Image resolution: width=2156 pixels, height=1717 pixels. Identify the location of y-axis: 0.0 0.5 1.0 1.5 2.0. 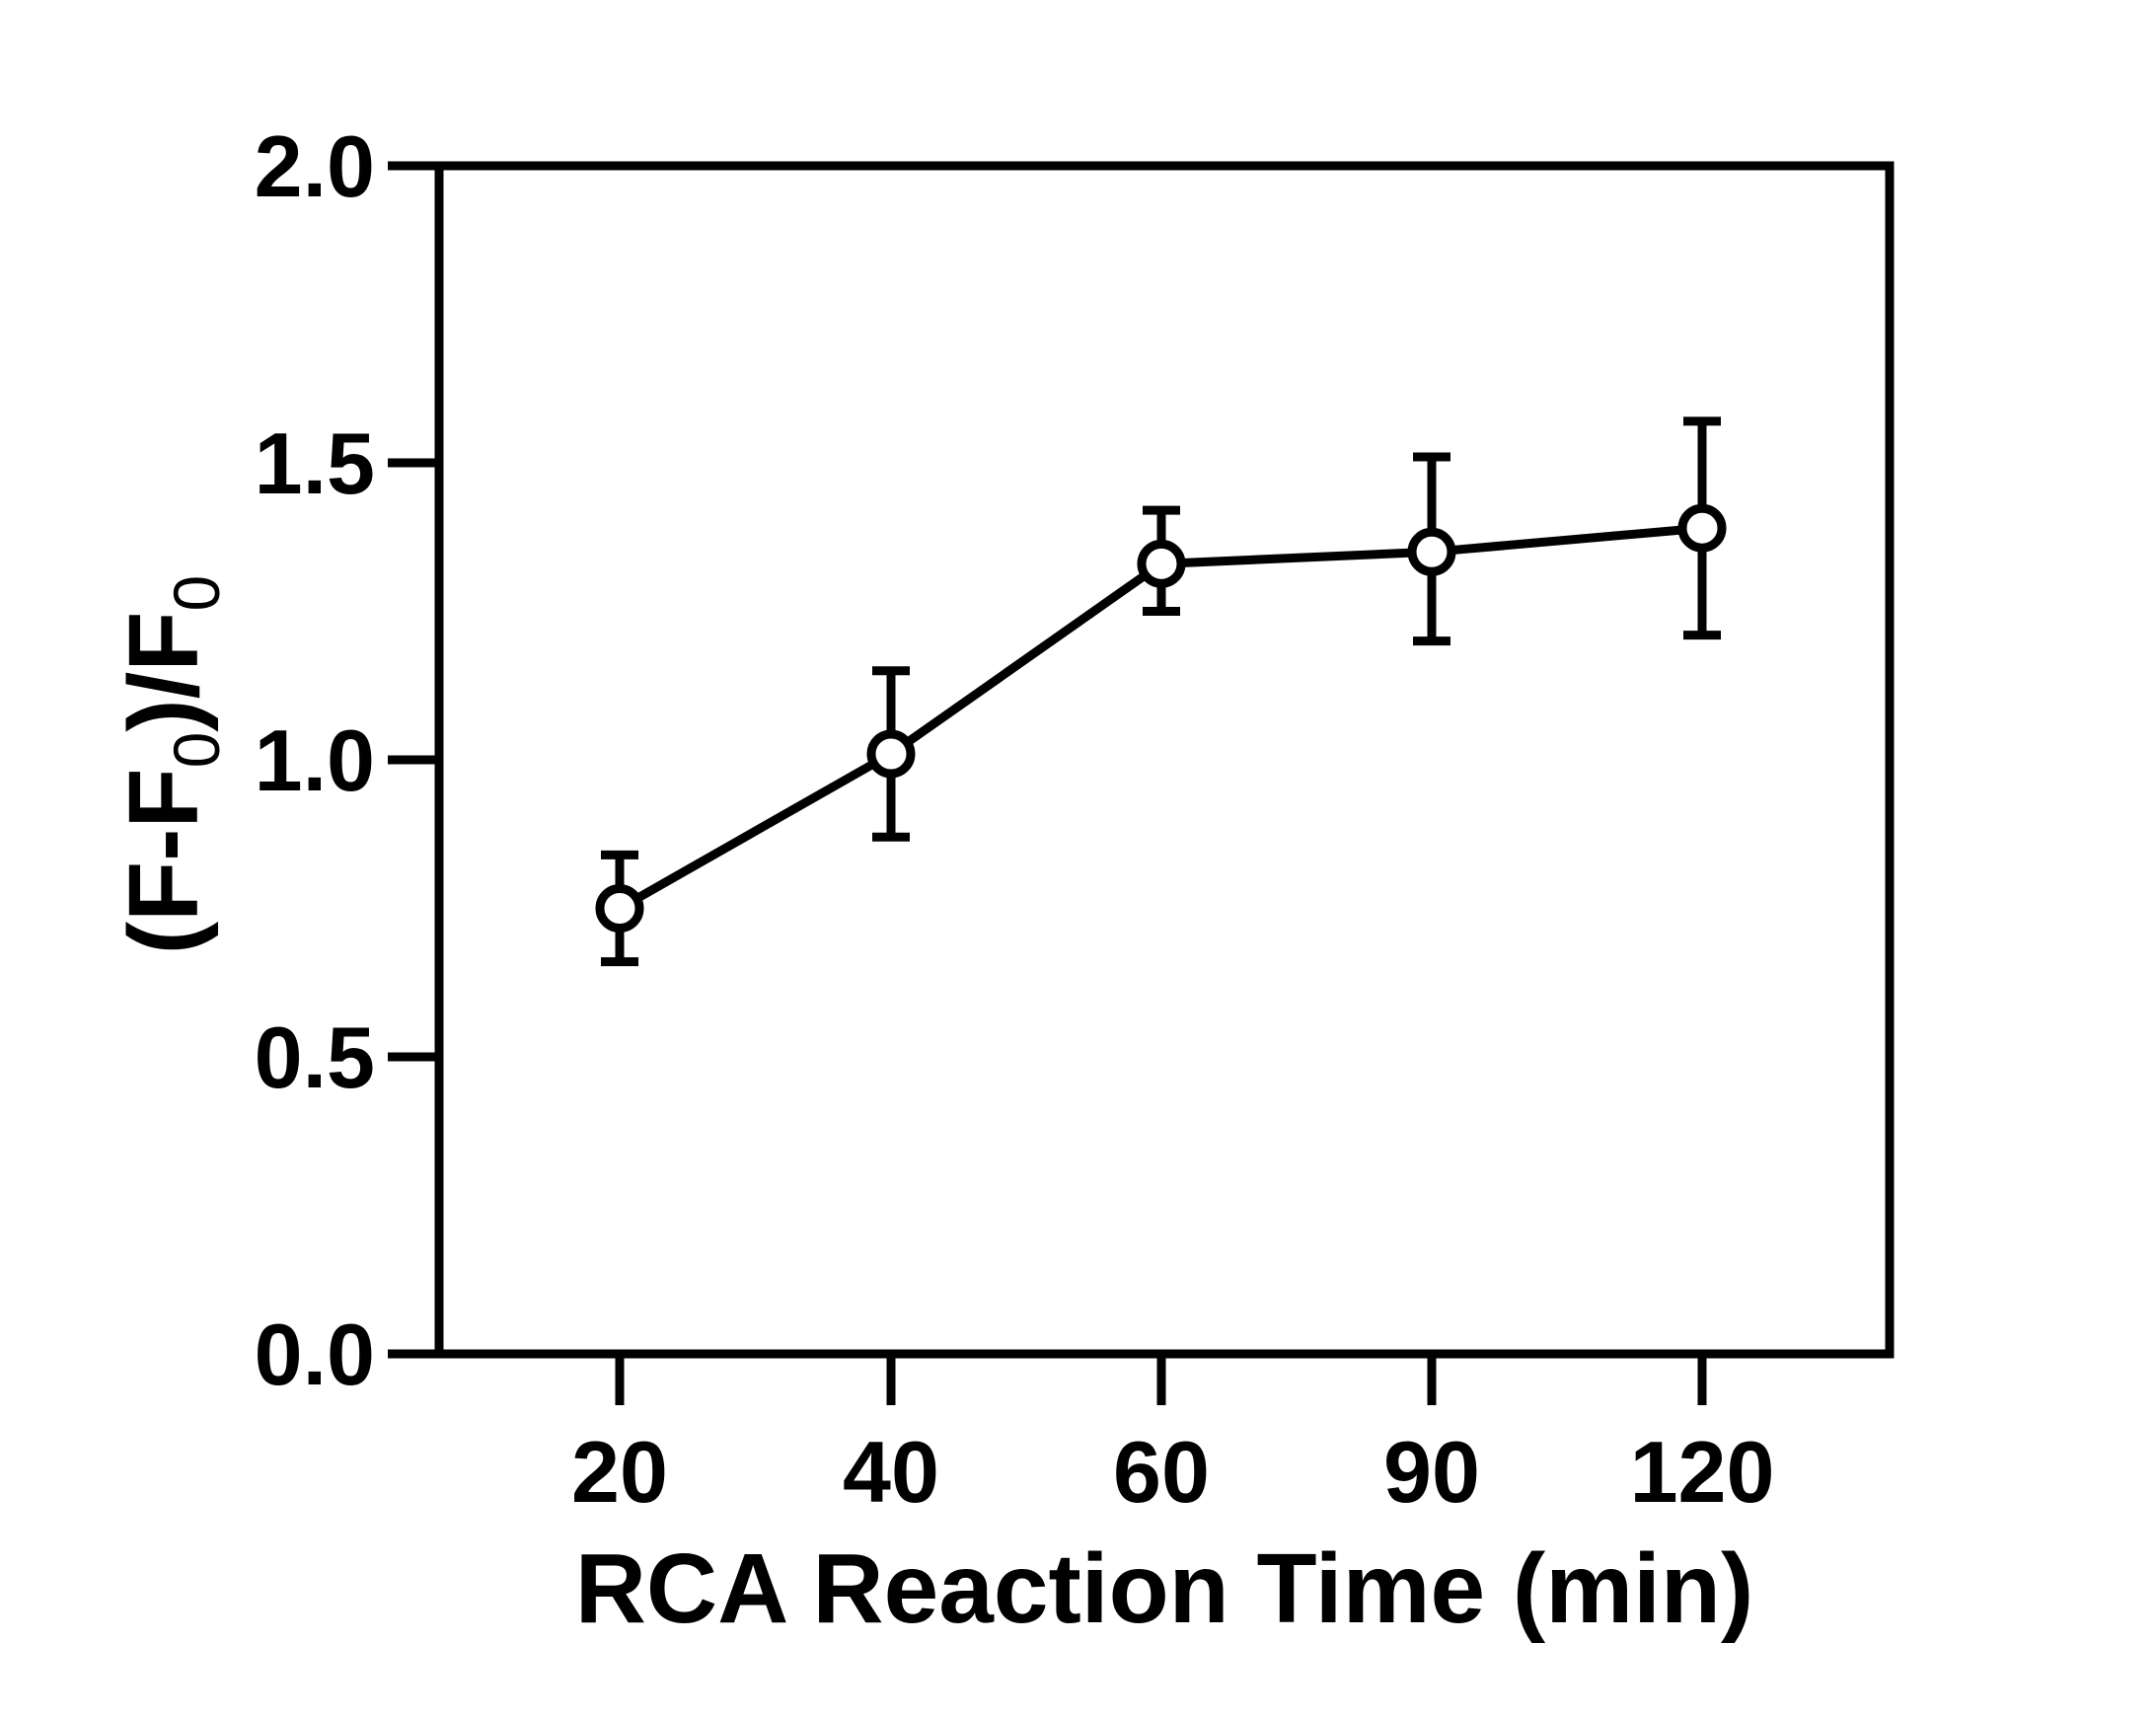
(347, 760).